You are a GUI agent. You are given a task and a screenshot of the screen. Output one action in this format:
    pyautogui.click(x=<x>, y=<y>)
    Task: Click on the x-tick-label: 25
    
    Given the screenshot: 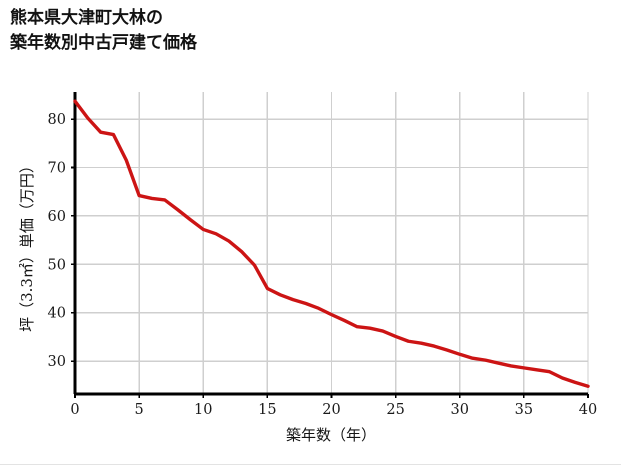 What is the action you would take?
    pyautogui.click(x=395, y=410)
    